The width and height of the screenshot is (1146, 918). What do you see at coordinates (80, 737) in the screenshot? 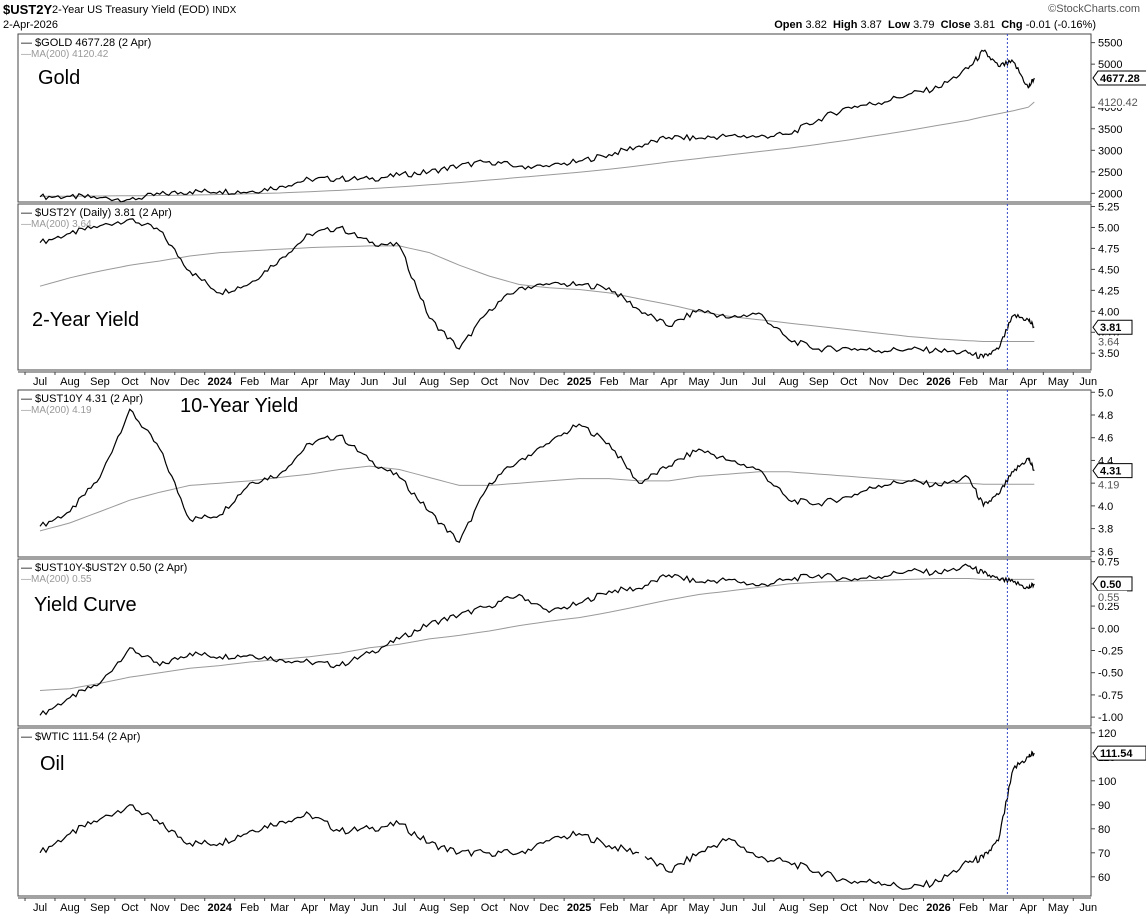
I see `legend-main: — $WTIC 111.54 (2 Apr)` at bounding box center [80, 737].